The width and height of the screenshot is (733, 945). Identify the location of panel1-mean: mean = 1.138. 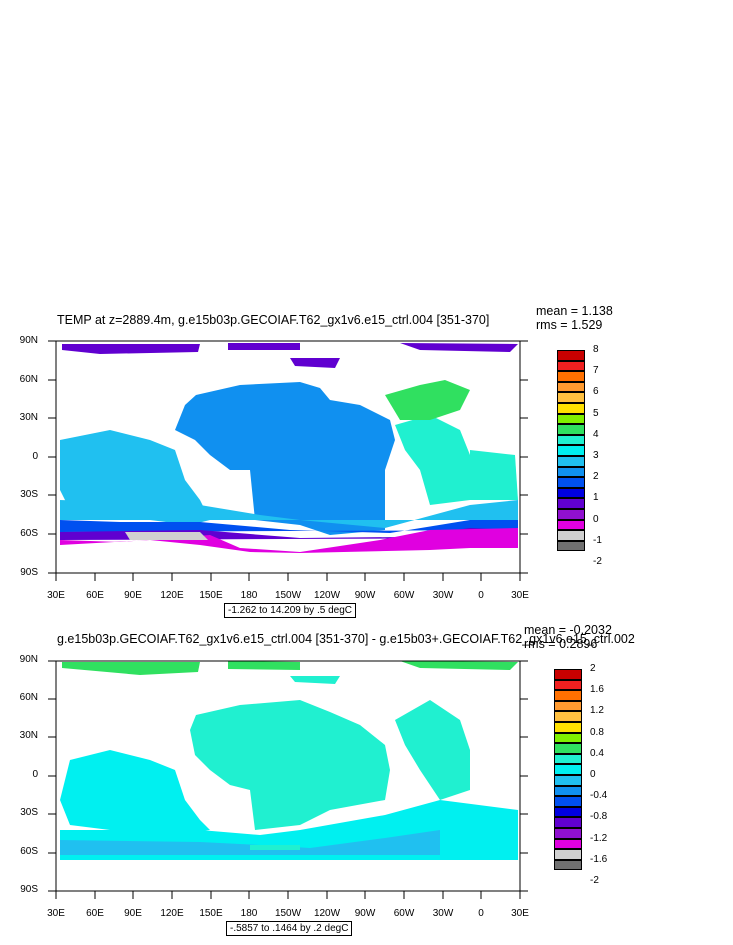
(574, 311).